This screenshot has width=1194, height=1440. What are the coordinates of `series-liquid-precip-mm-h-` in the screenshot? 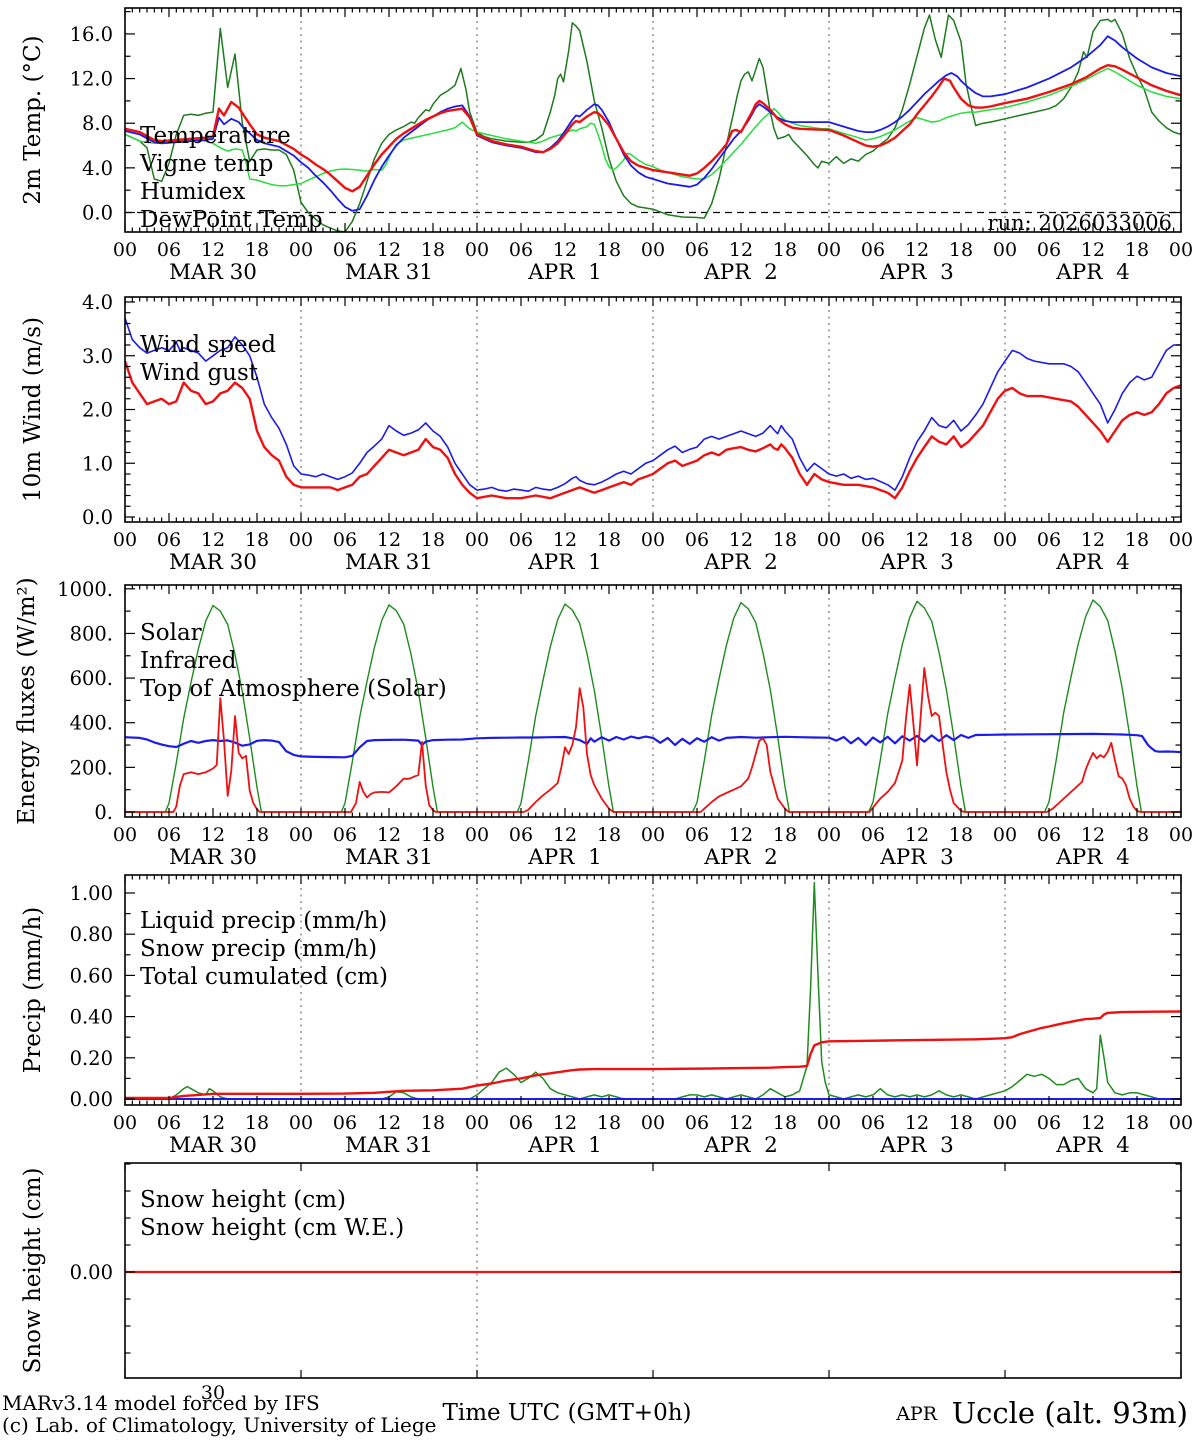 It's located at (653, 990).